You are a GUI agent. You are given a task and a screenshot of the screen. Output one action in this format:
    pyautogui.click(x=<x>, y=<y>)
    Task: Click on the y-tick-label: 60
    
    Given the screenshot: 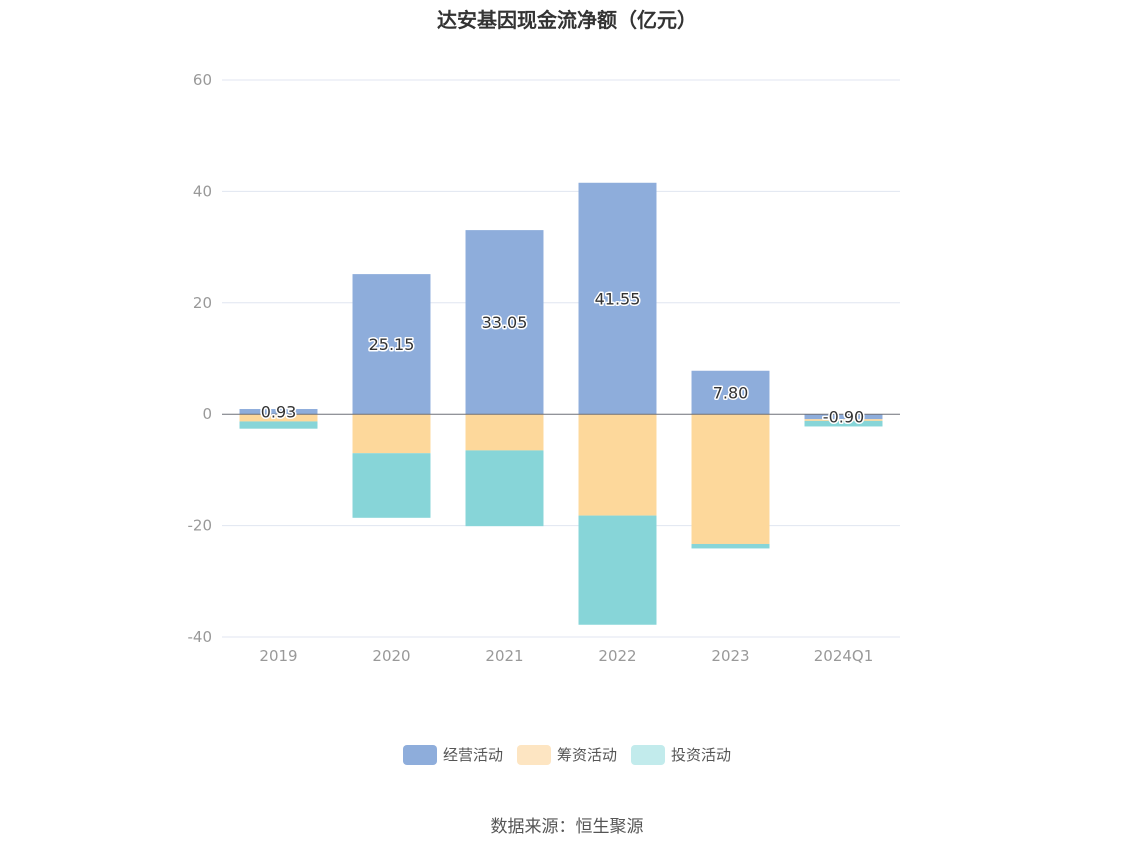 What is the action you would take?
    pyautogui.click(x=202, y=80)
    